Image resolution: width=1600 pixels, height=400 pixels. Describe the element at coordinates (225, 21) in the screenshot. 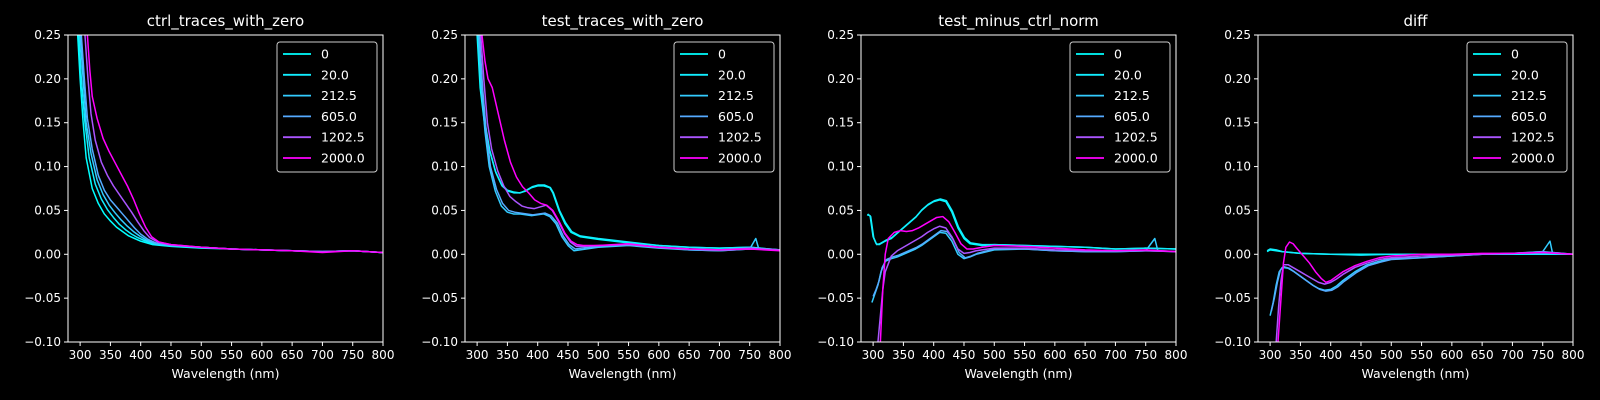

I see `chart-title: ctrl_traces_with_zero` at that location.